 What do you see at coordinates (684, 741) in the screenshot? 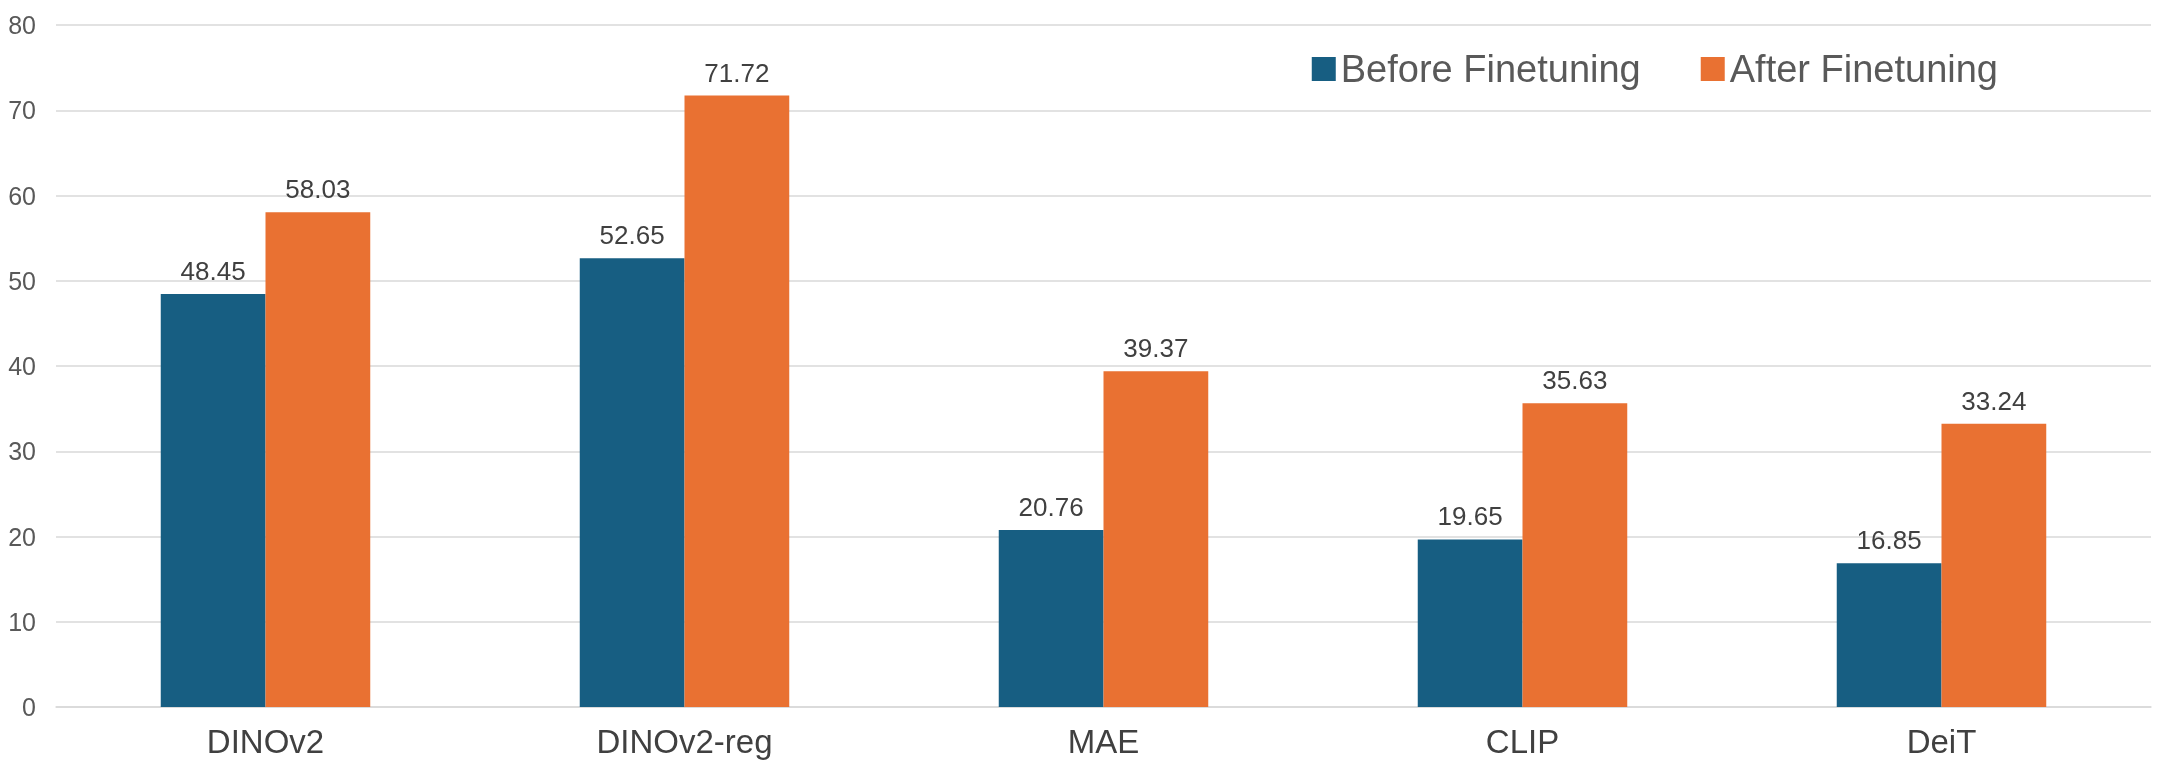
I see `x-tick-label: DINOv2-reg` at bounding box center [684, 741].